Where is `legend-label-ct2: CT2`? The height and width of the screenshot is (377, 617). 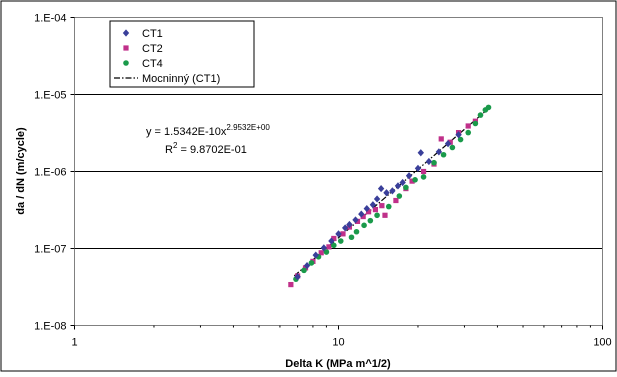
legend-label-ct2: CT2 is located at coordinates (152, 49).